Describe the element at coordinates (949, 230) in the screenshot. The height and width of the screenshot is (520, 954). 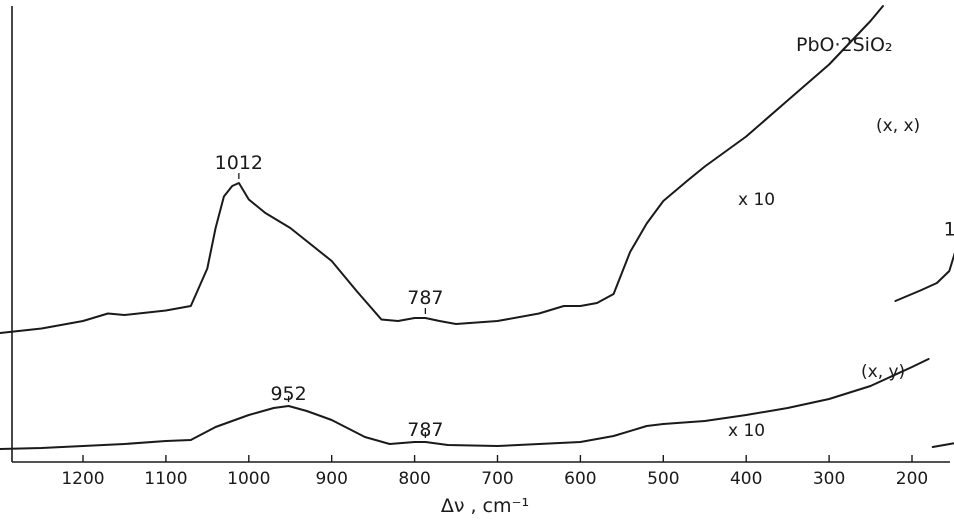
I see `peak-label: 140` at that location.